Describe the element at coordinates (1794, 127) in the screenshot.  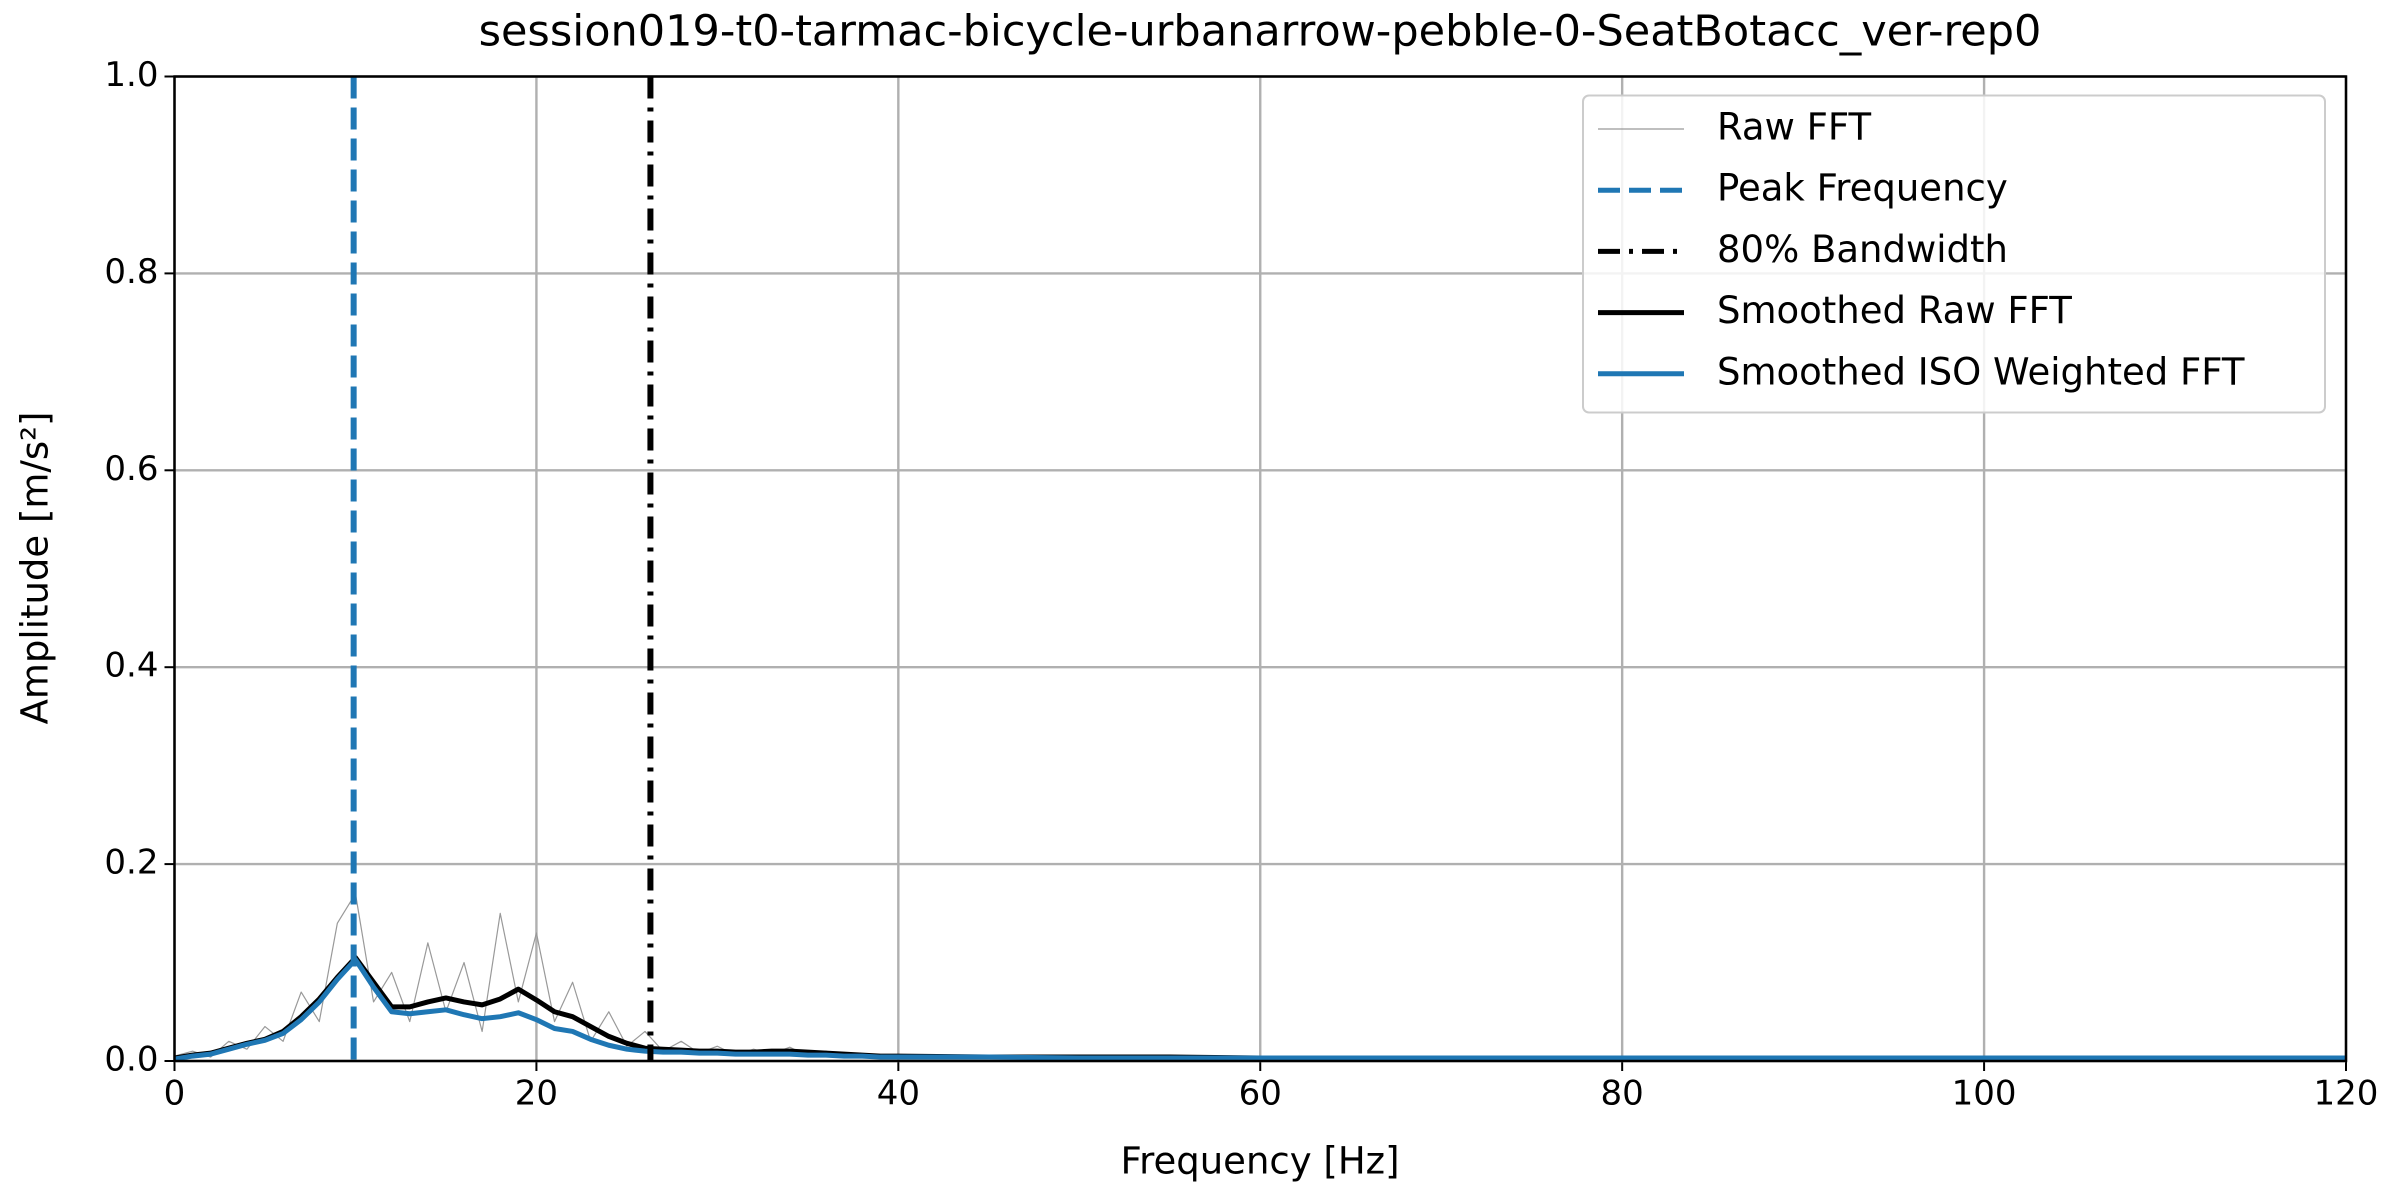
I see `legend-label: Raw FFT` at that location.